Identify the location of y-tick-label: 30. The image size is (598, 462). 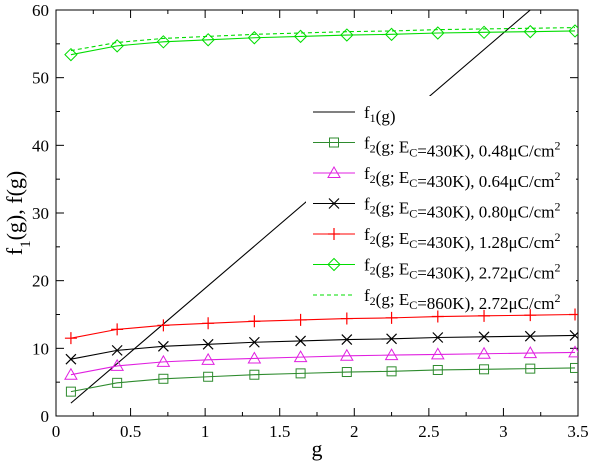
(40, 213).